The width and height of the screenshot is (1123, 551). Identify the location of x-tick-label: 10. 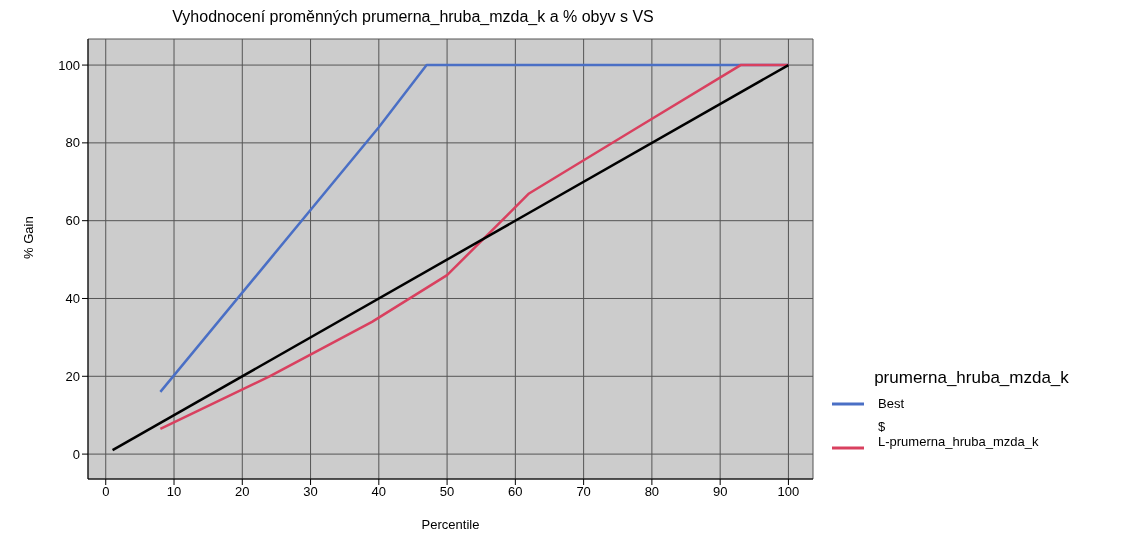
(174, 492).